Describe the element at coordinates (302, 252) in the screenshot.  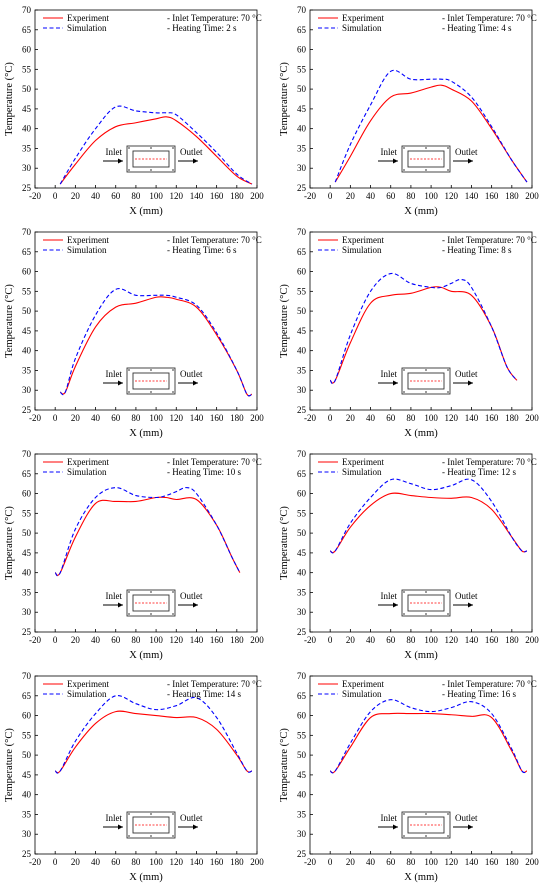
I see `y-tick-label: 65` at that location.